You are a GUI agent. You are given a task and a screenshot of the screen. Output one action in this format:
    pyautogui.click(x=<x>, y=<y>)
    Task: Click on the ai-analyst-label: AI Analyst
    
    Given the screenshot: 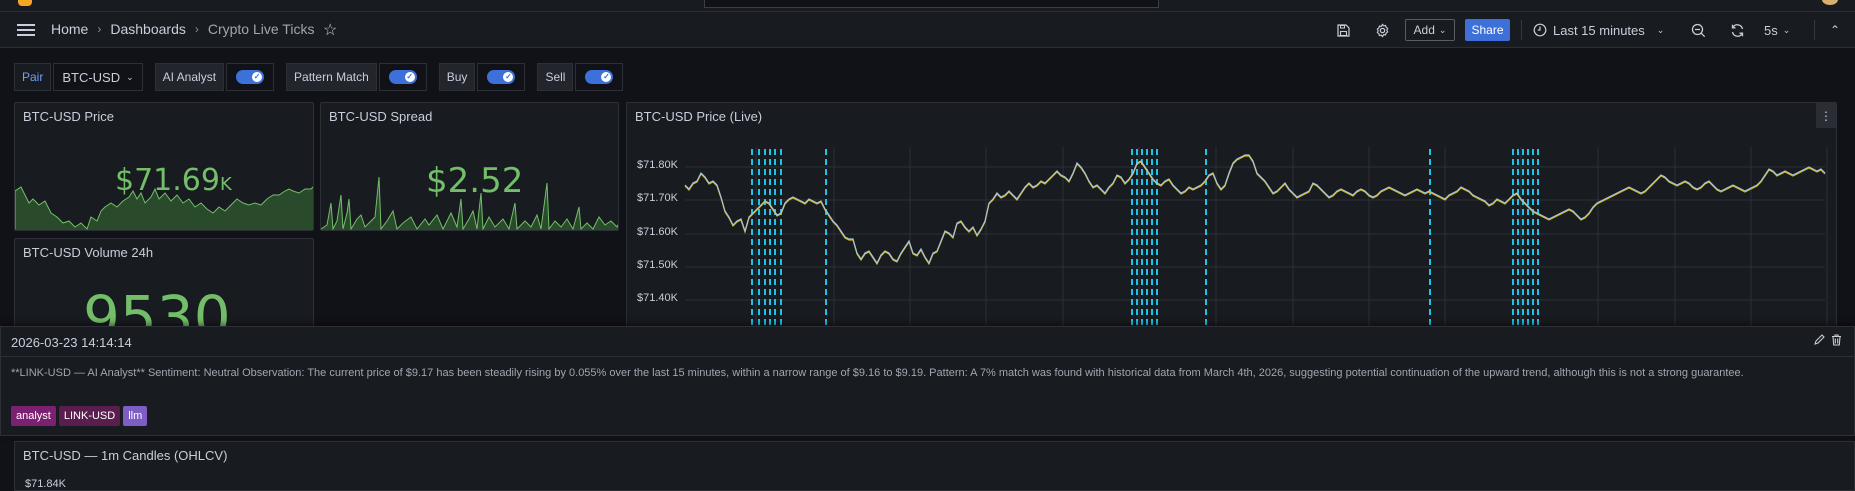 What is the action you would take?
    pyautogui.click(x=189, y=77)
    